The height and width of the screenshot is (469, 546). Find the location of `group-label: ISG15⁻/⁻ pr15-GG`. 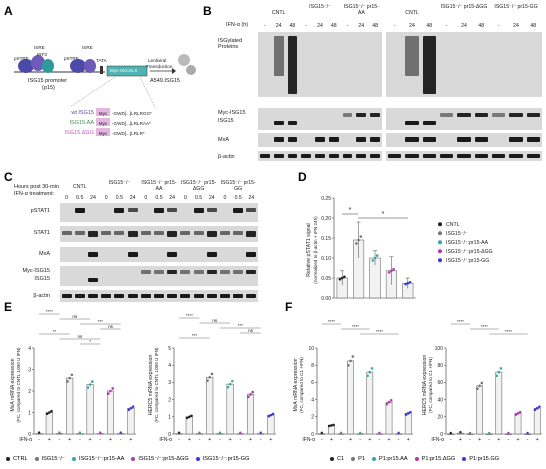

group-label: ISG15⁻/⁻ pr15-GG is located at coordinates (516, 7).